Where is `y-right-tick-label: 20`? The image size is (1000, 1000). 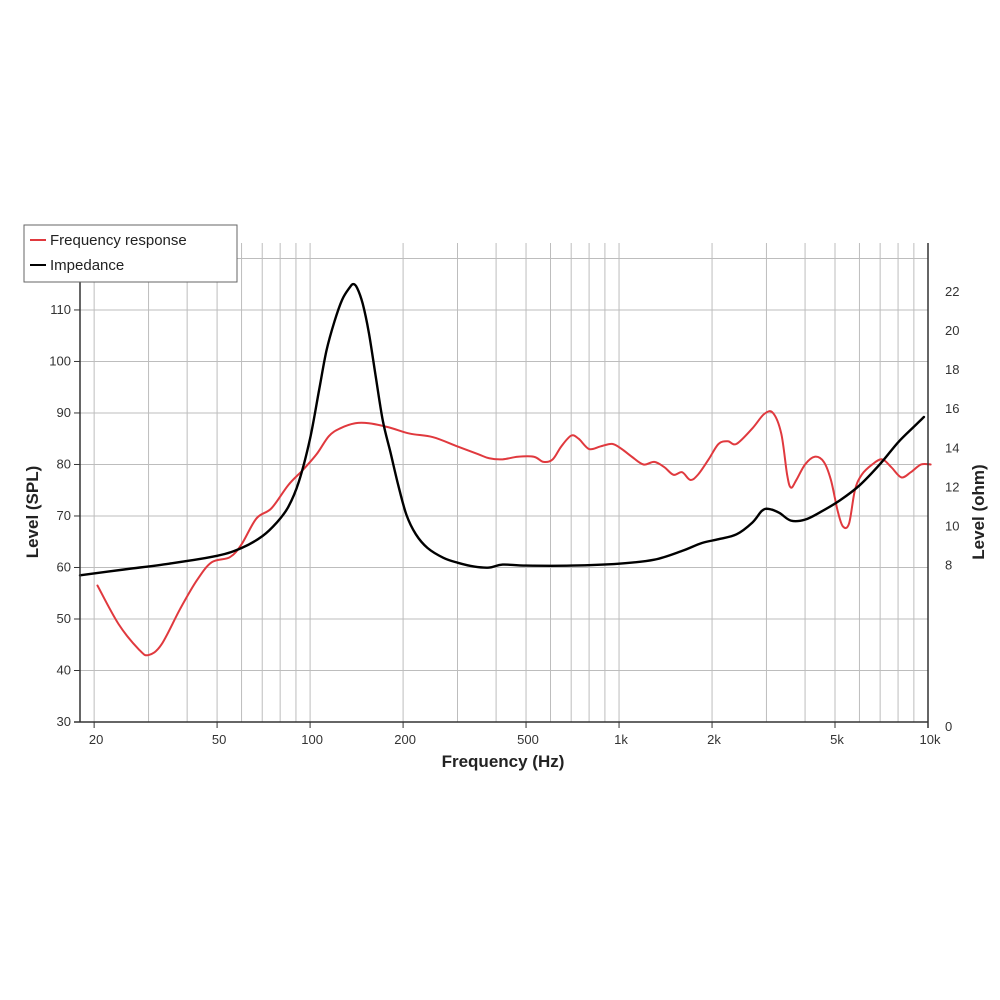
y-right-tick-label: 20 is located at coordinates (952, 330).